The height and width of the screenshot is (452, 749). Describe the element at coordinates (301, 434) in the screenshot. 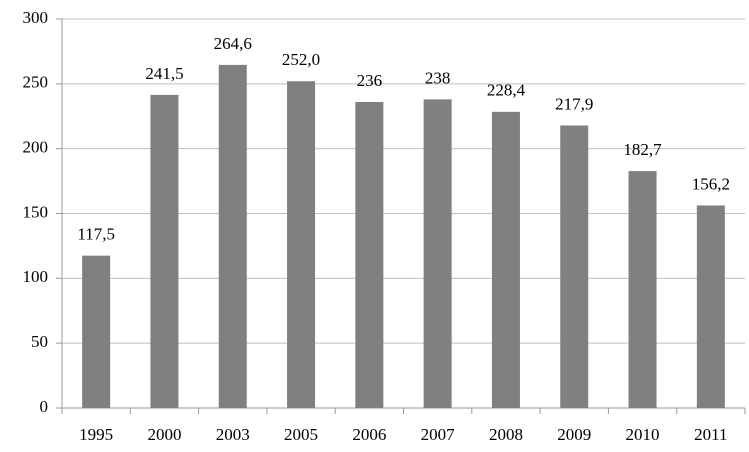

I see `x-tick-label: 2005` at that location.